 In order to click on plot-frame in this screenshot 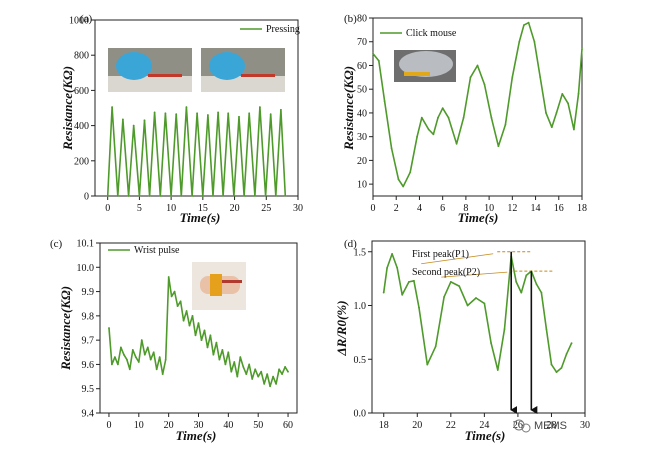, I will do `click(477, 107)`.